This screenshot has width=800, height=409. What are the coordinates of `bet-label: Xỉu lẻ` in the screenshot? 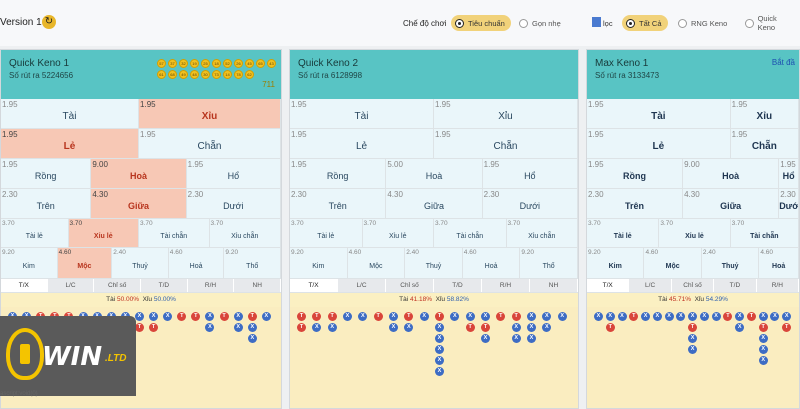 It's located at (397, 236).